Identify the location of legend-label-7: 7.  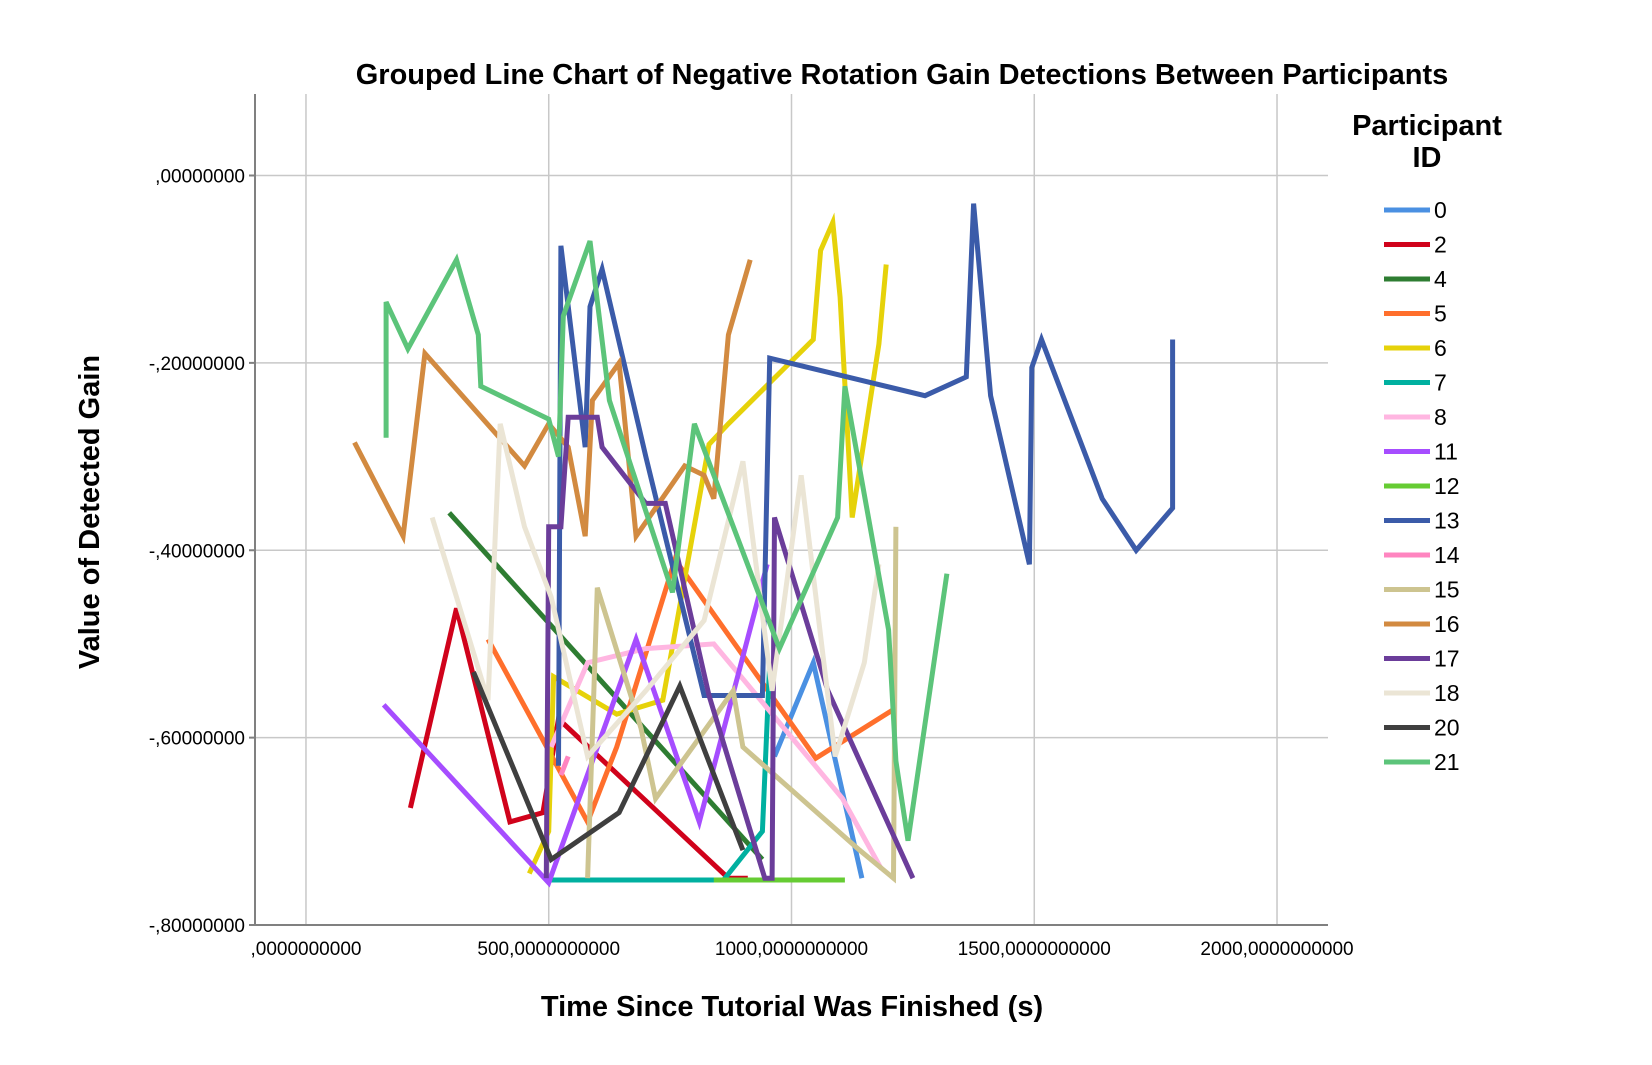
(1440, 383).